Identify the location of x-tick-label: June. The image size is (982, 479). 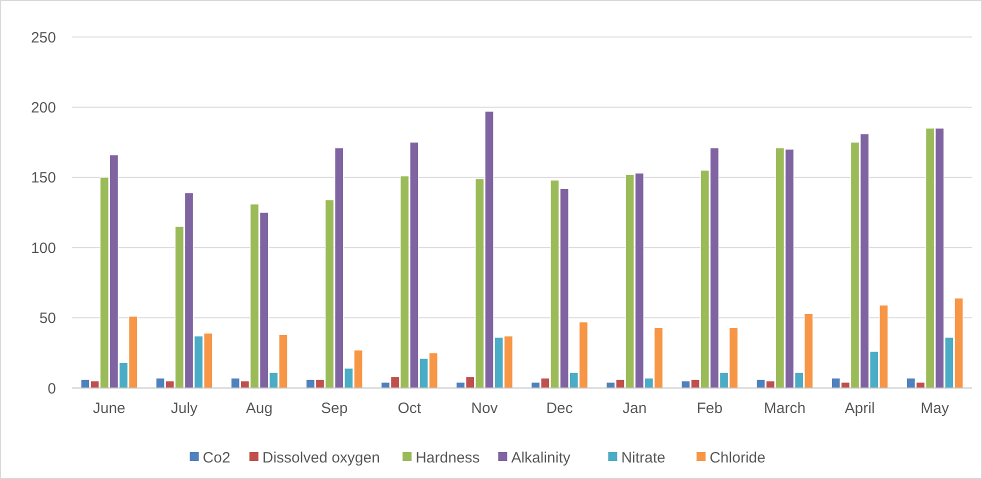
(109, 408).